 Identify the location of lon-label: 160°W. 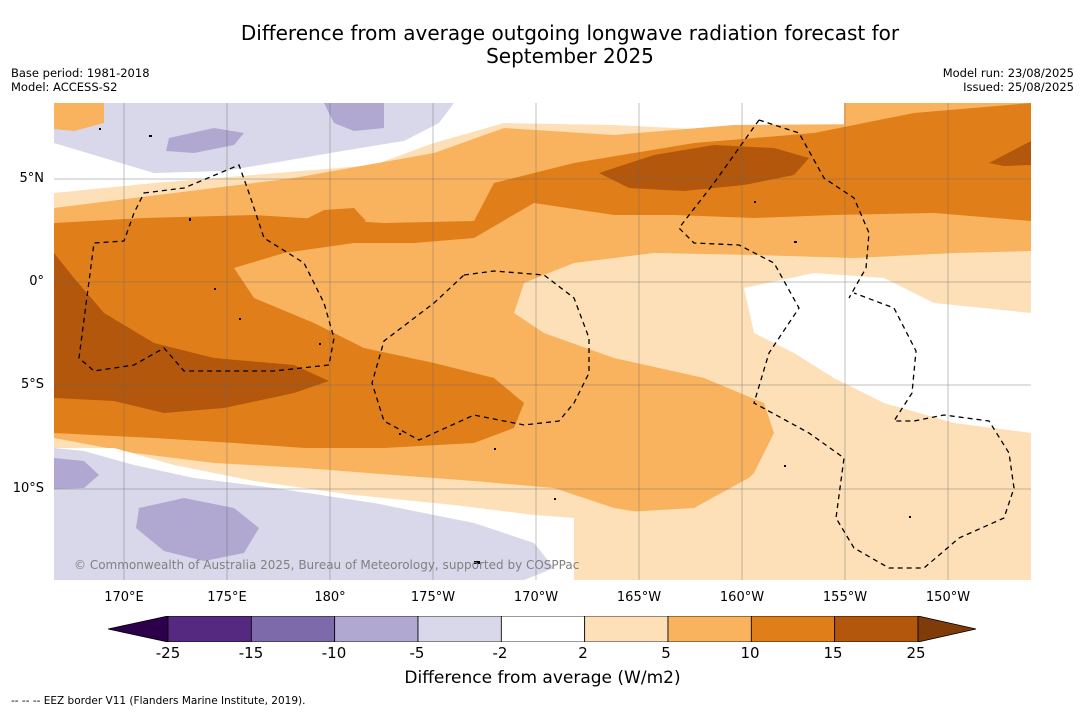
(742, 597).